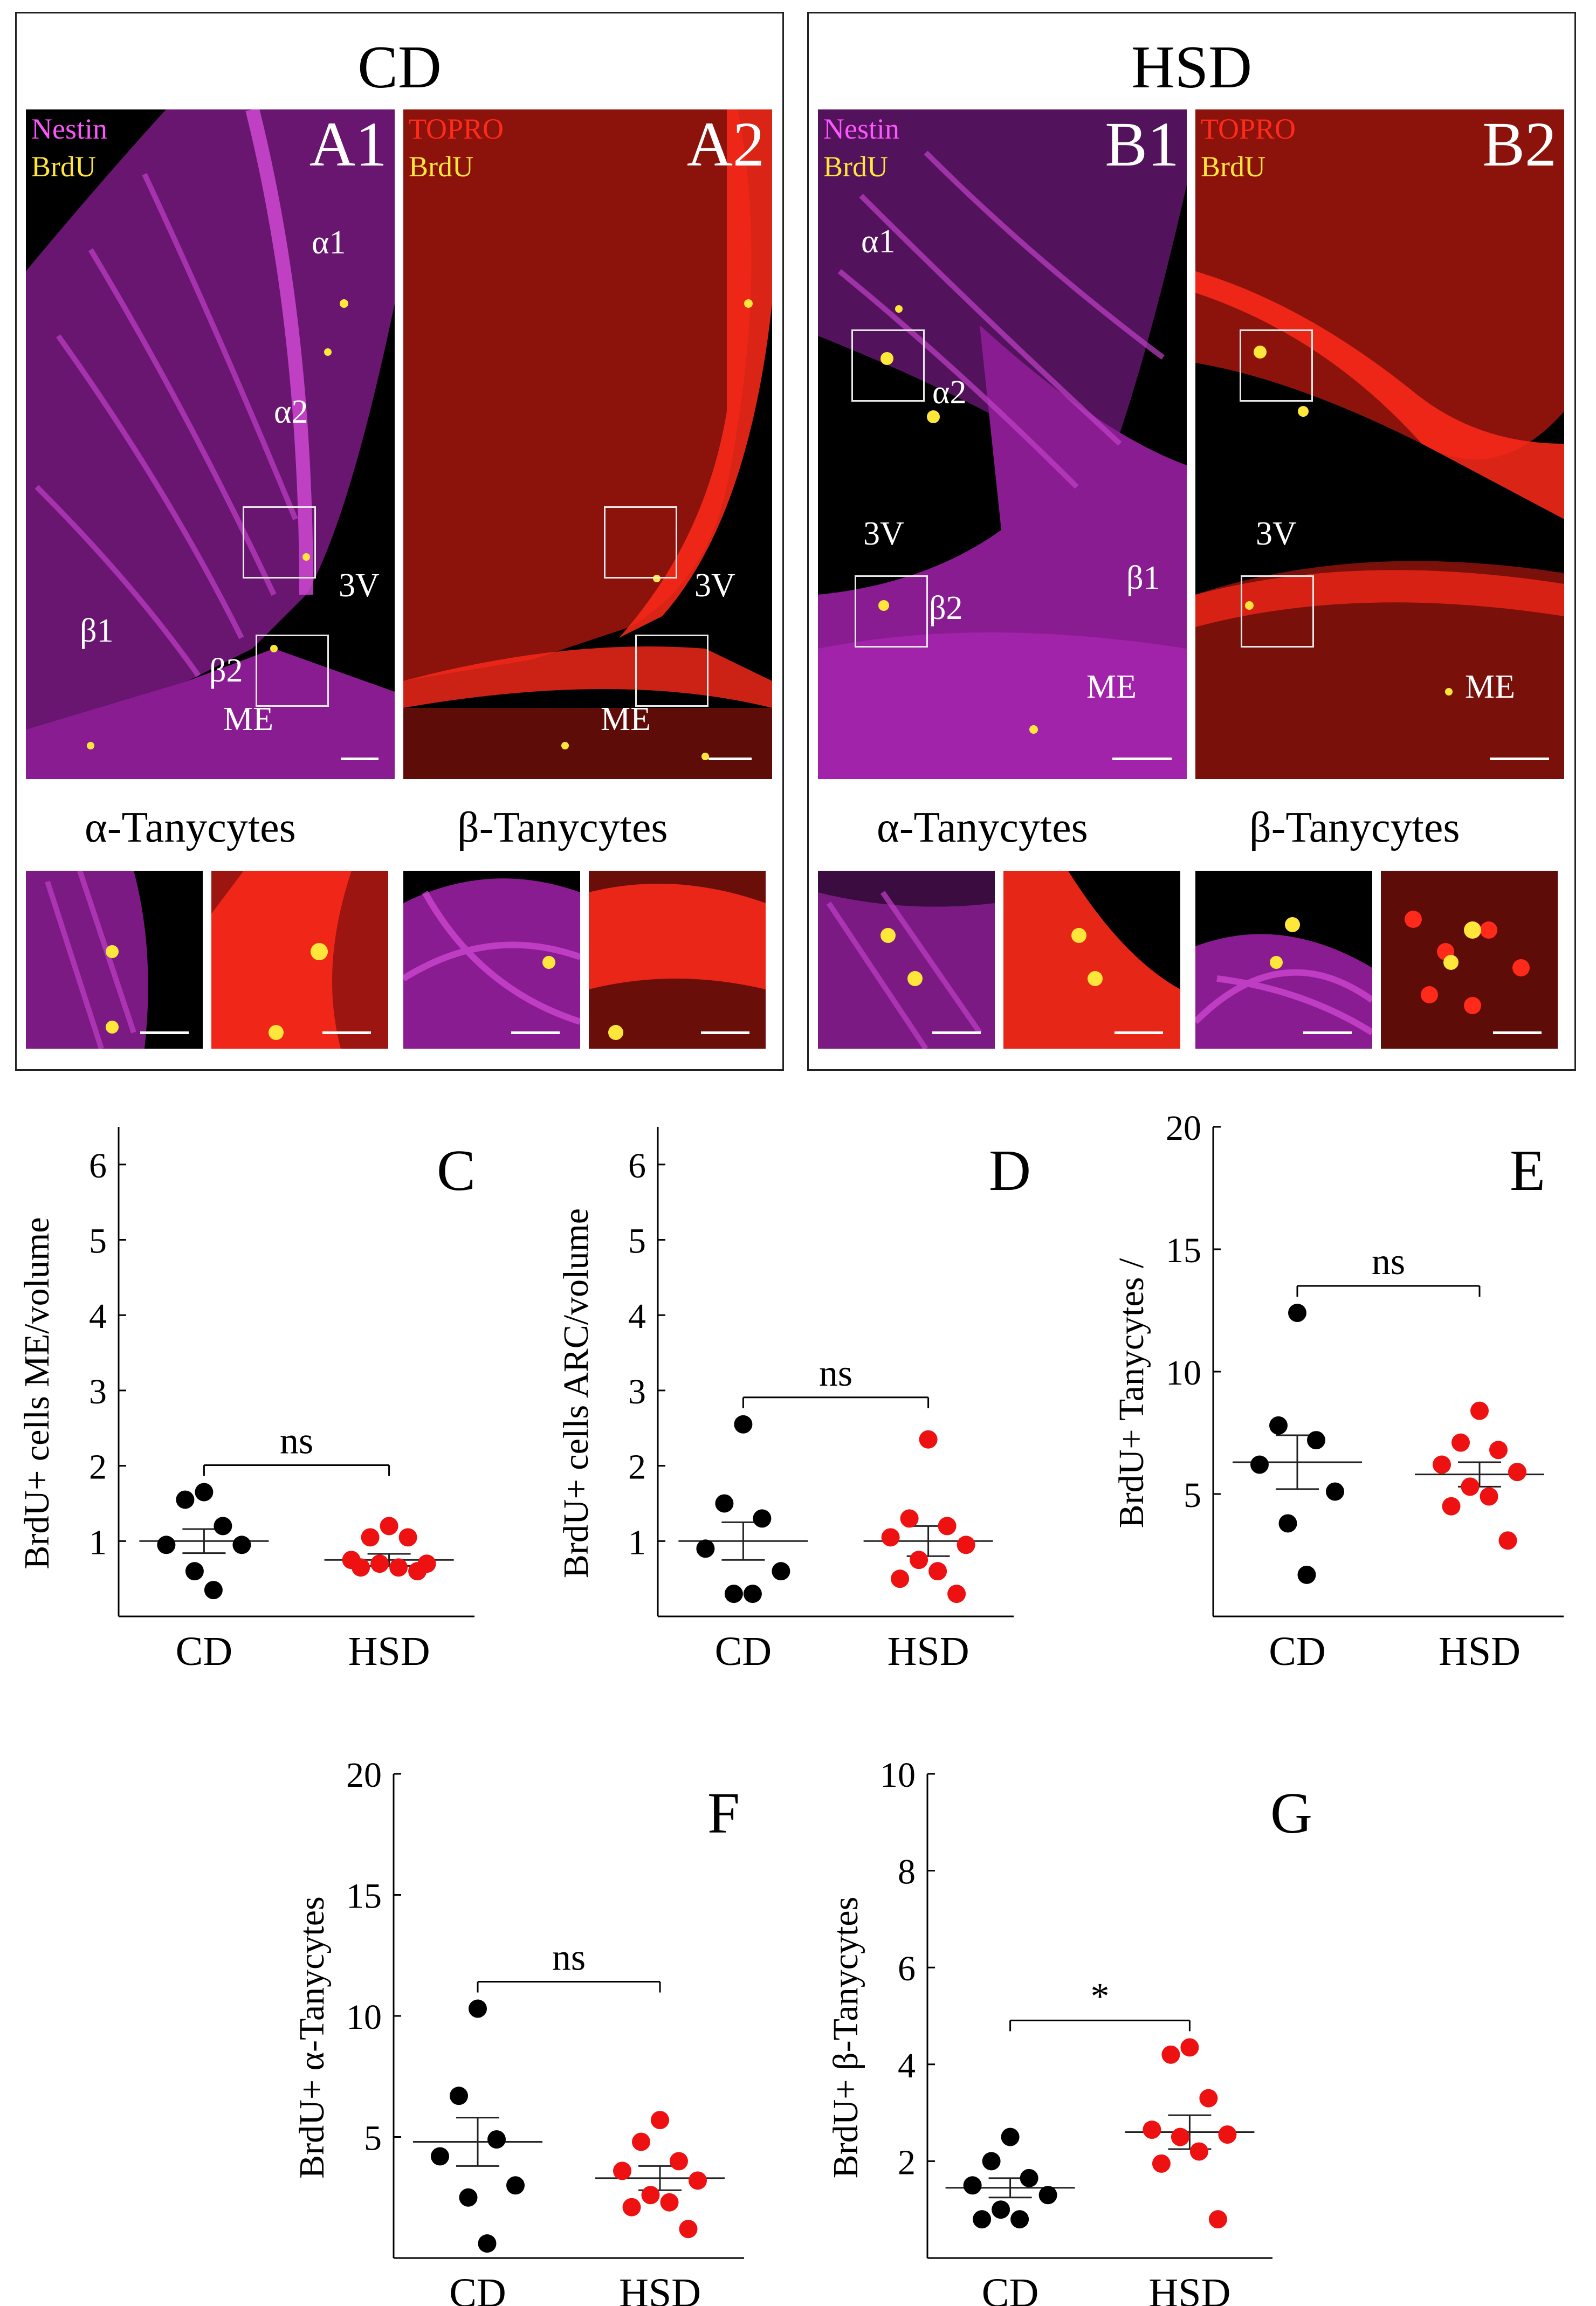 This screenshot has width=1596, height=2306. Describe the element at coordinates (856, 166) in the screenshot. I see `b1-channel-brdu: BrdU` at that location.